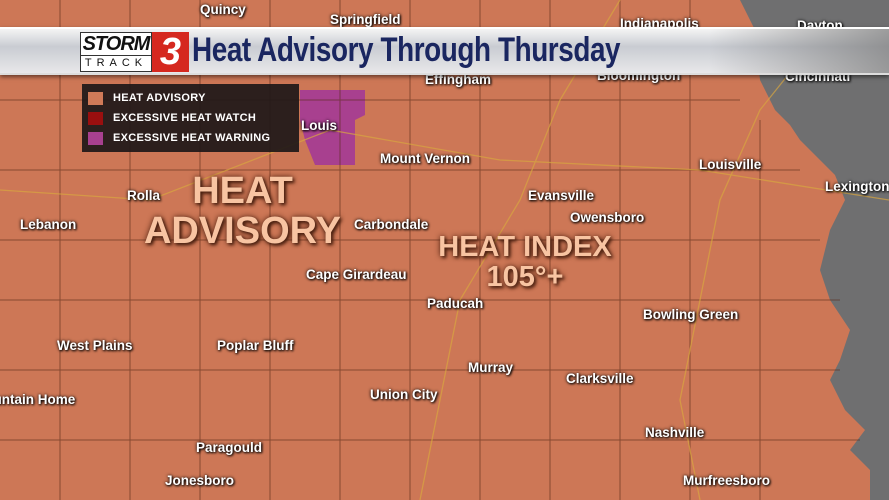  I want to click on city-rolla: Rolla, so click(144, 195).